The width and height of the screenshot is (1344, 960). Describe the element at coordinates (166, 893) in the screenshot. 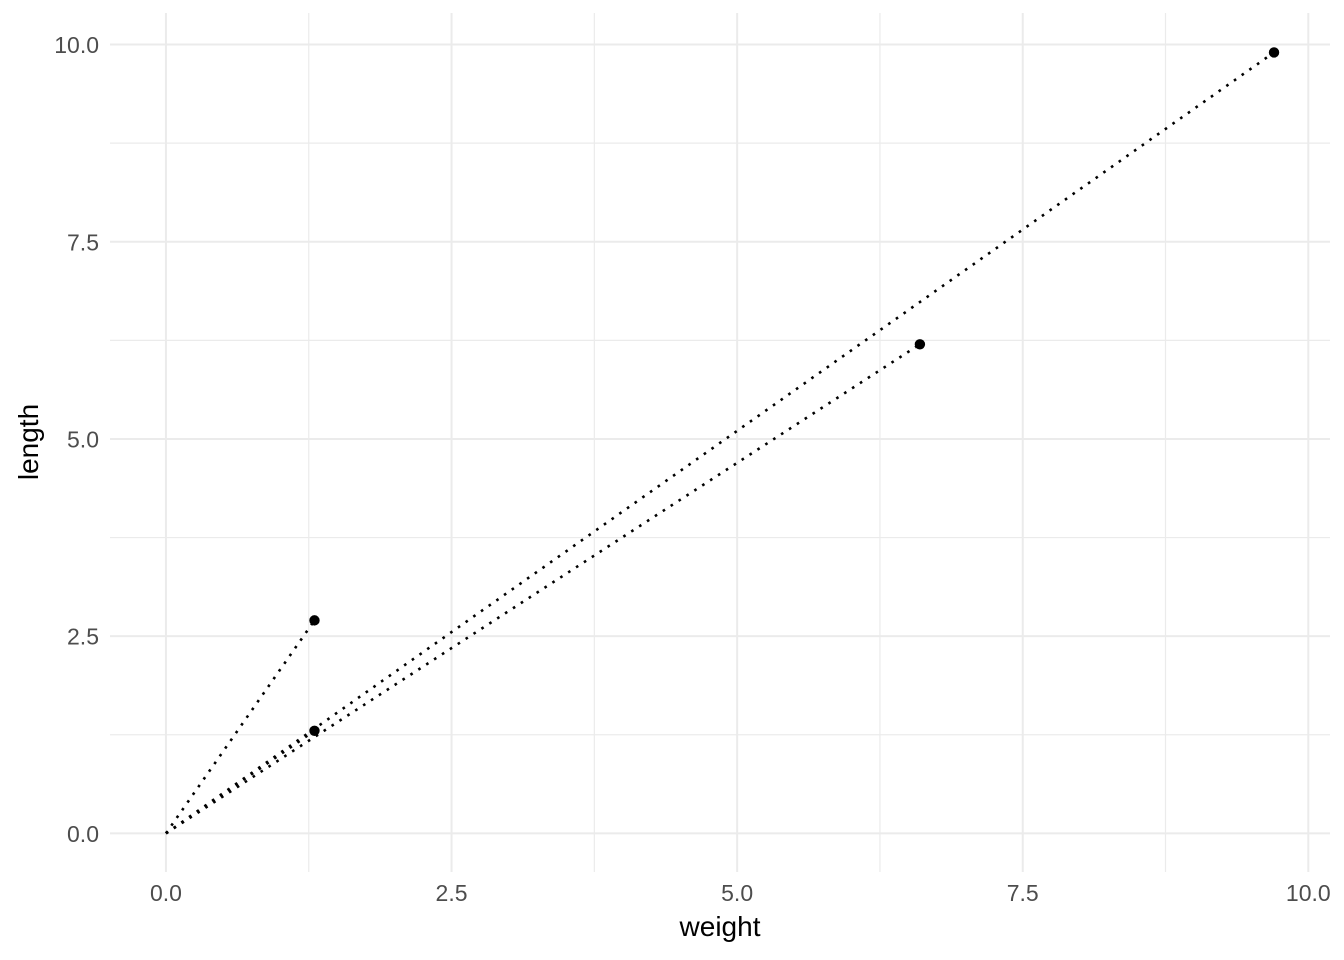

I see `x-tick-label: 0.0` at that location.